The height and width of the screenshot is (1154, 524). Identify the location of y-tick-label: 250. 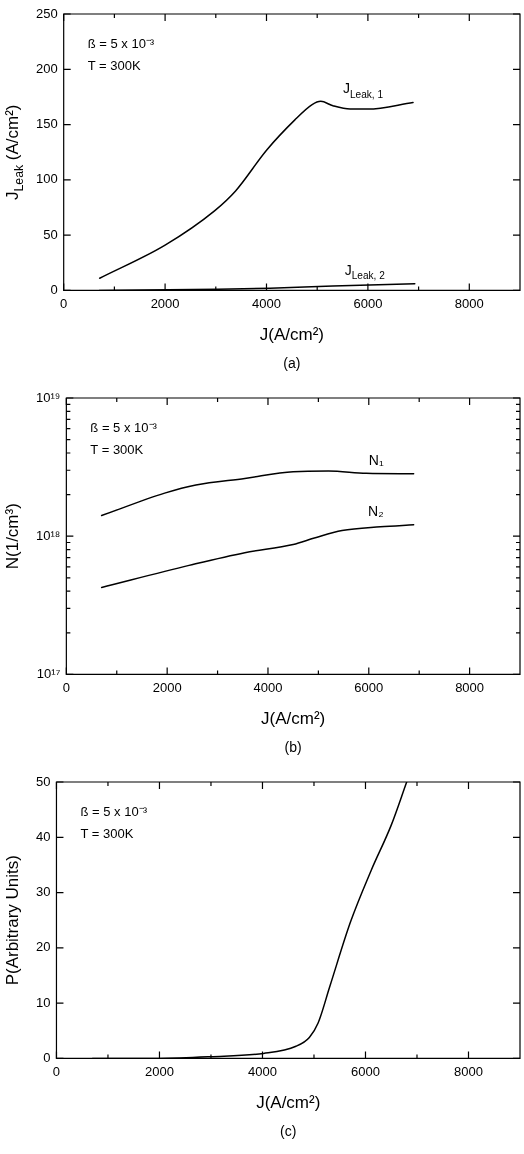
(46, 13).